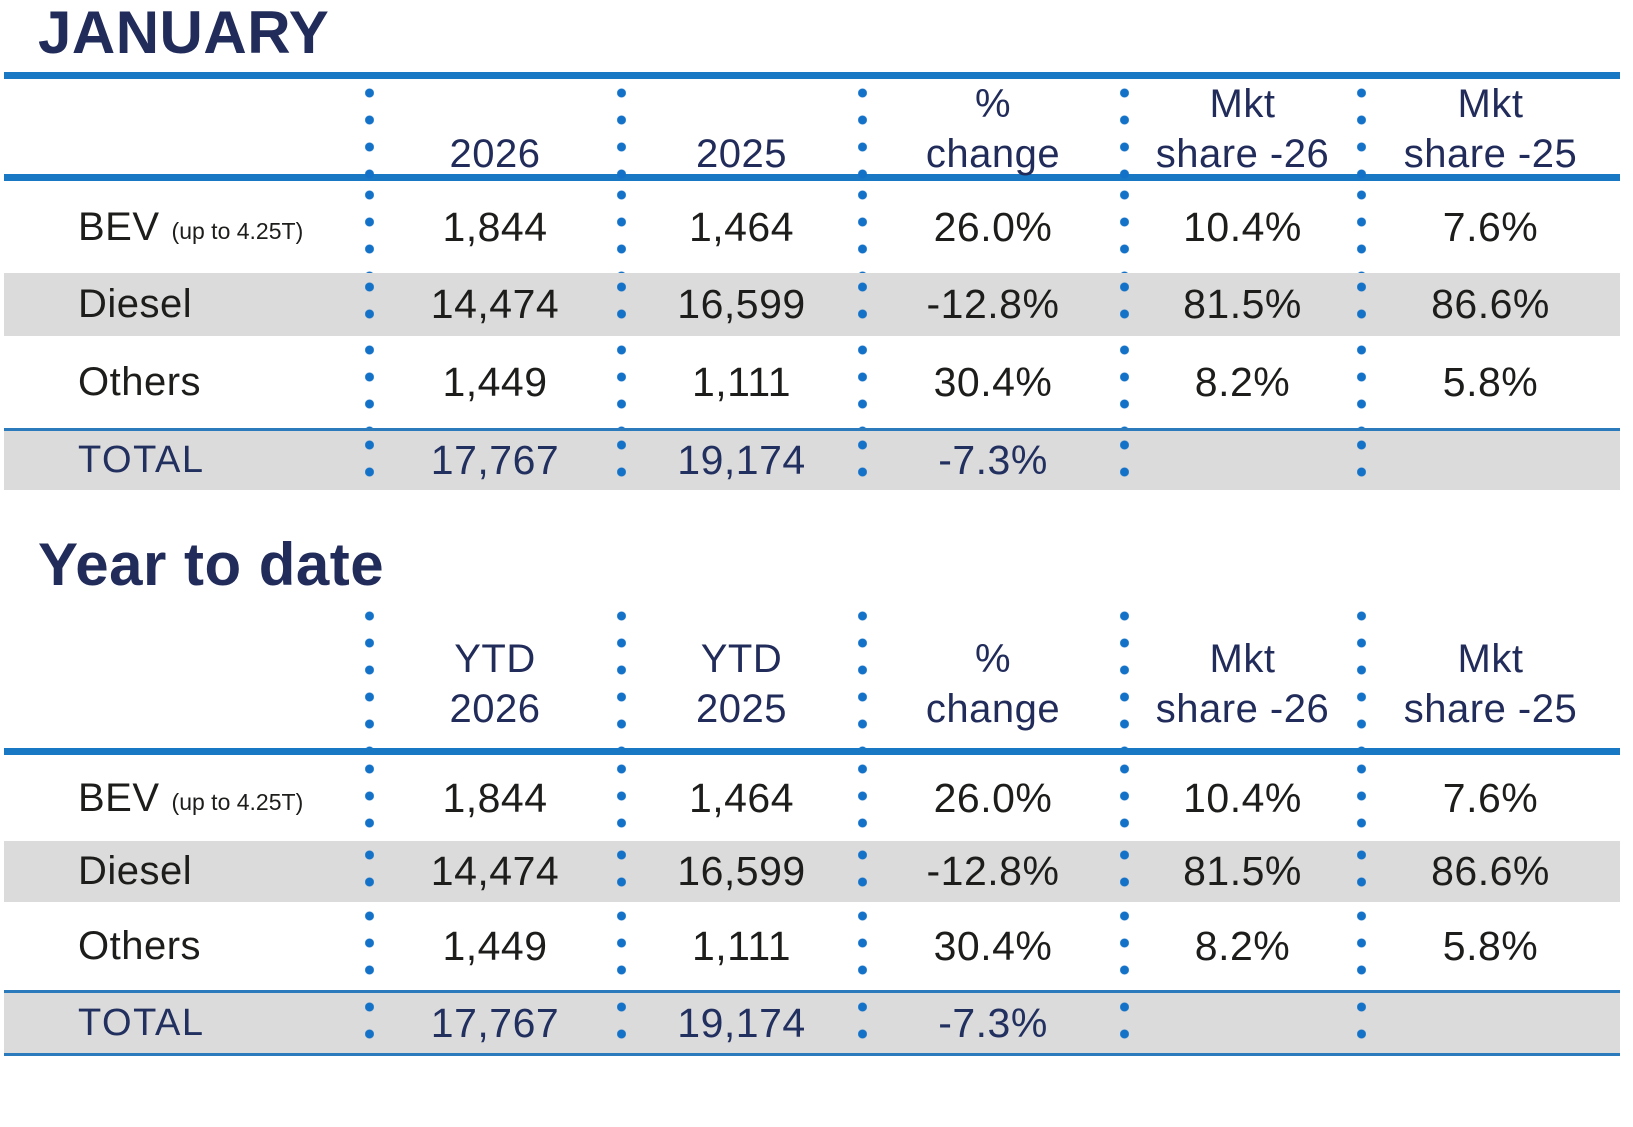 The width and height of the screenshot is (1633, 1127). I want to click on value-cell-2025: 1,464, so click(739, 227).